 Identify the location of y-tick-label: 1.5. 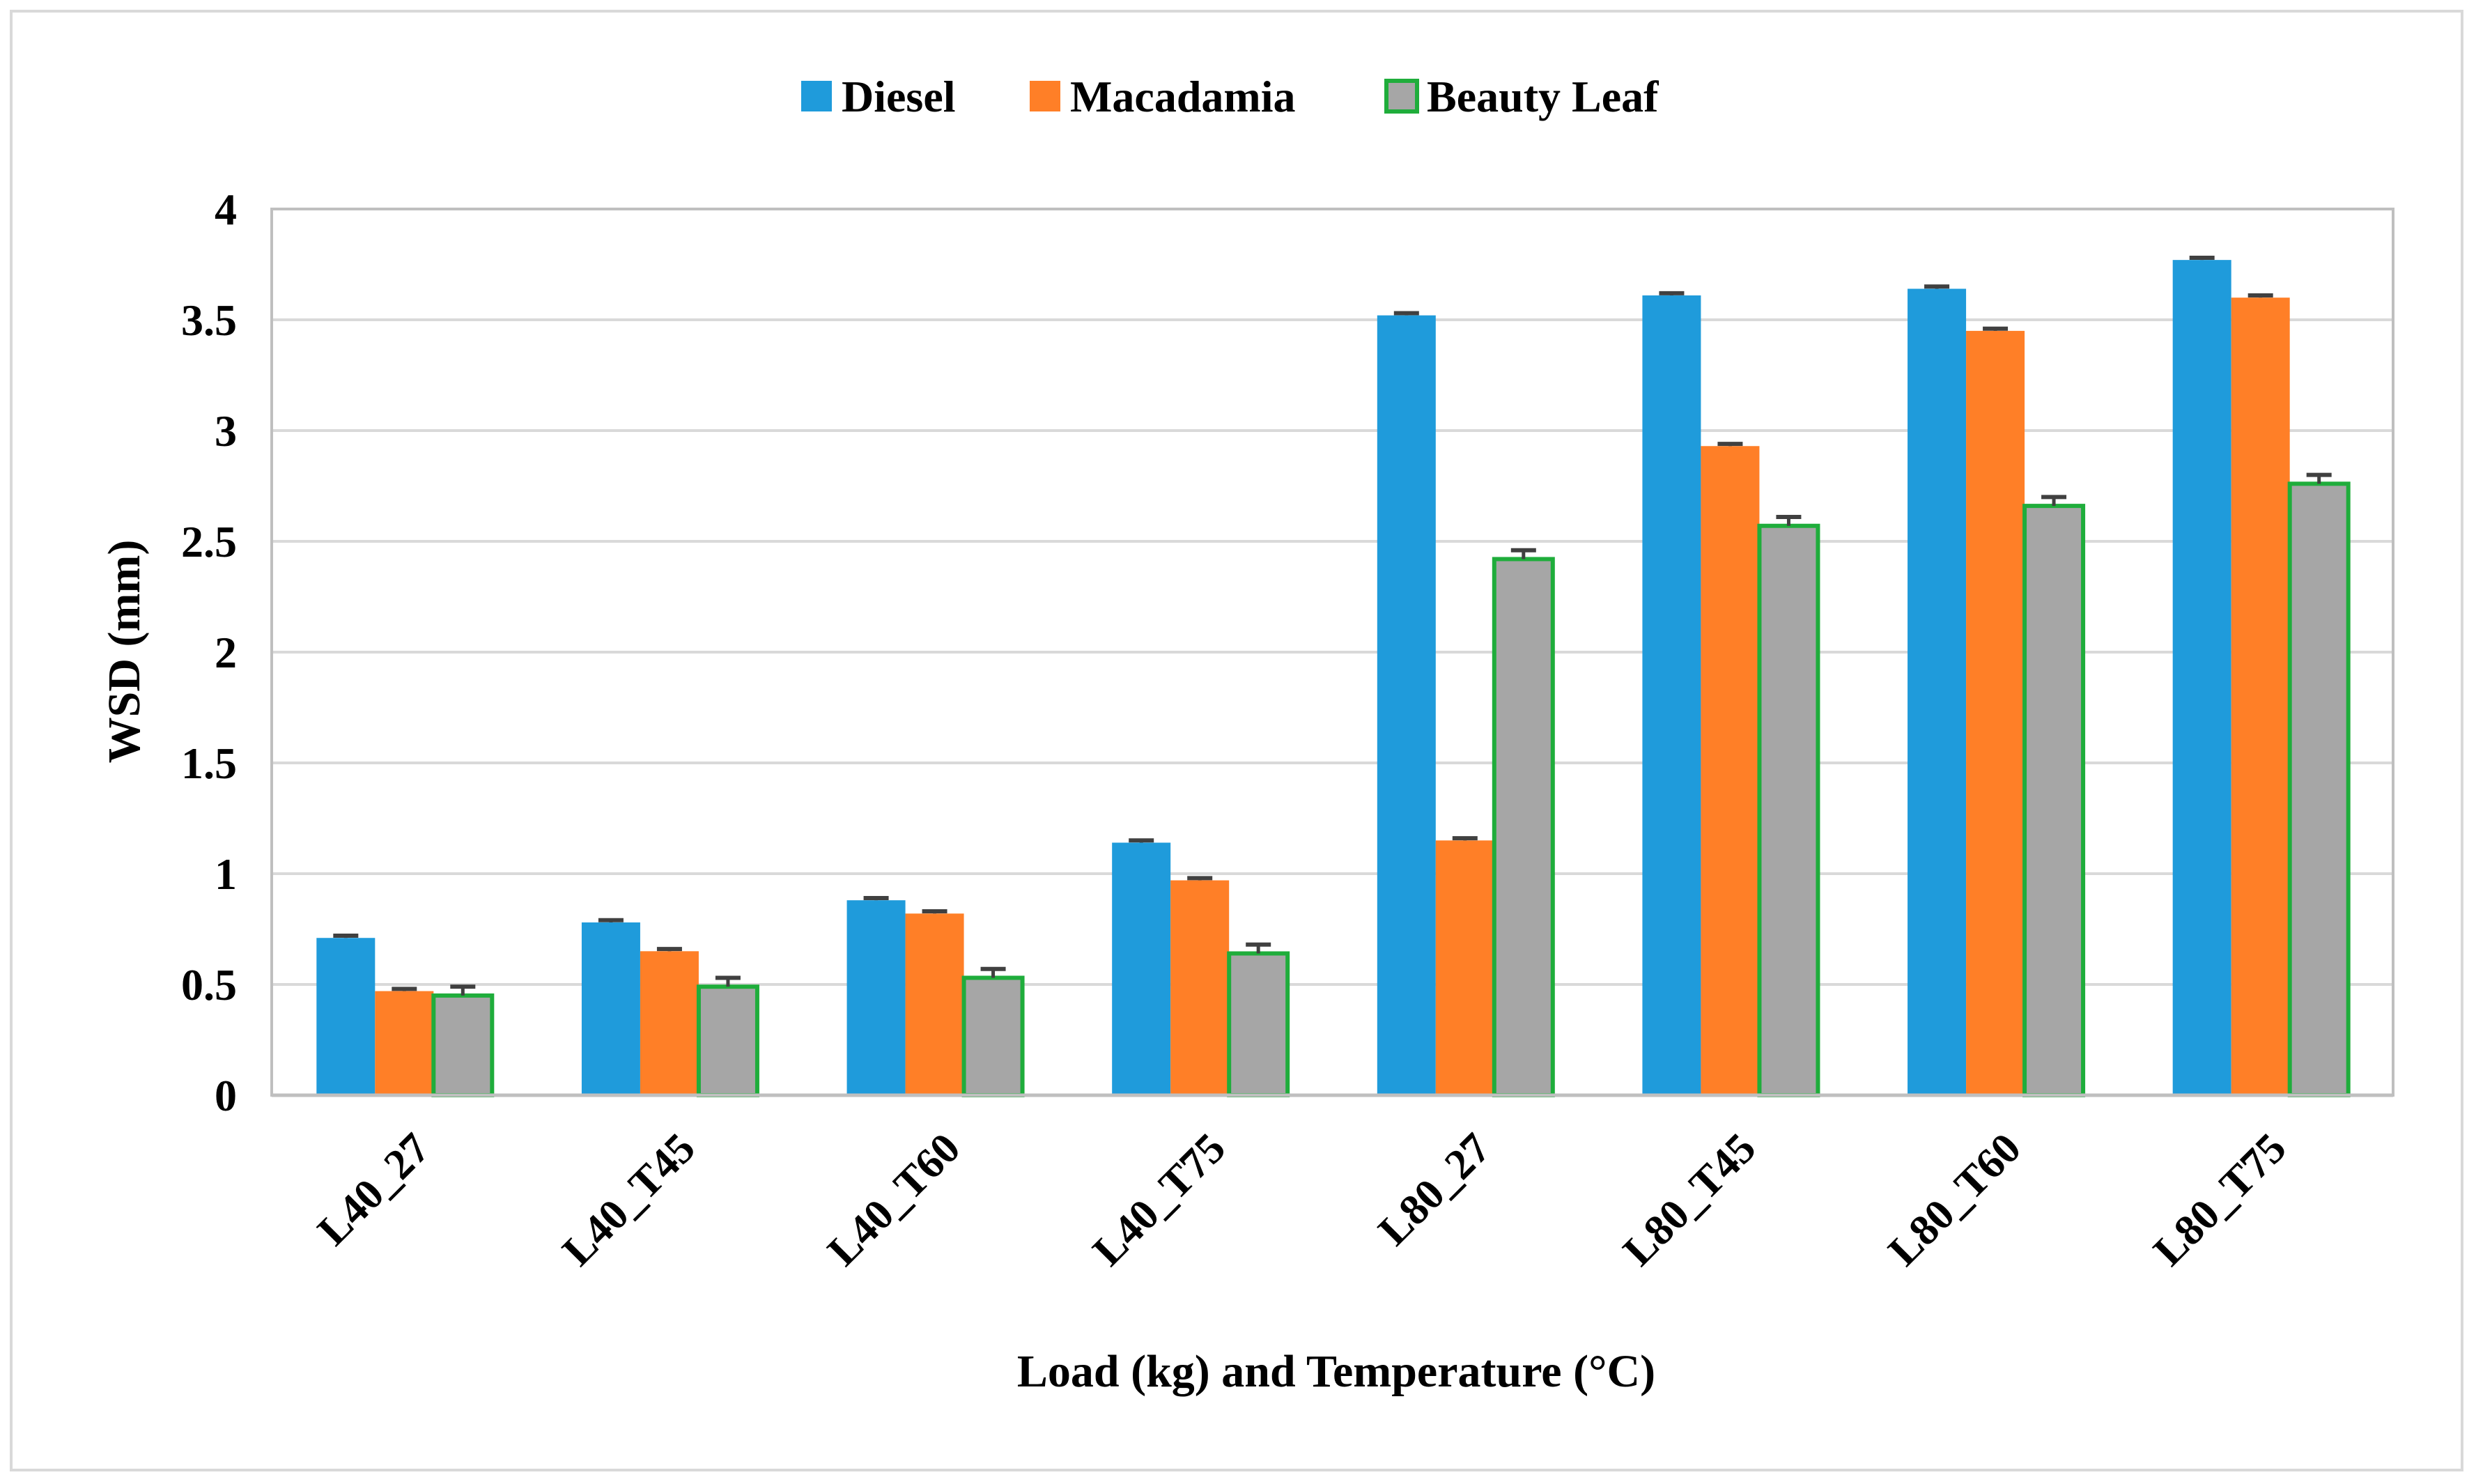
(209, 763).